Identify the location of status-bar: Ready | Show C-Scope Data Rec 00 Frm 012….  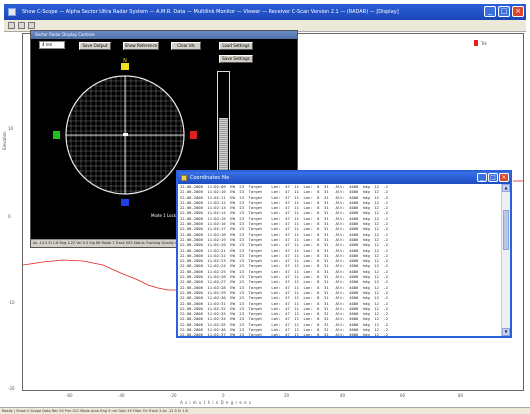
(265, 410).